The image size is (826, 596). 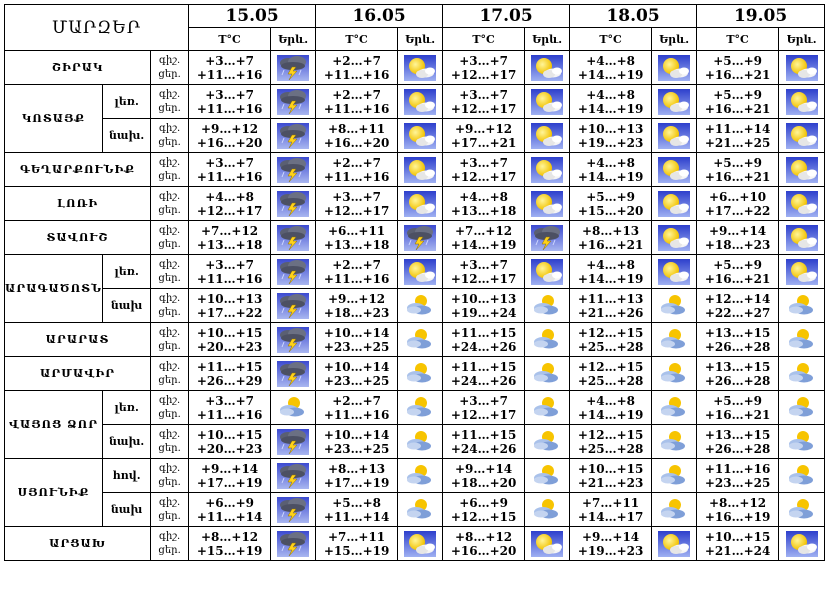 I want to click on subregion-name: նախ., so click(x=127, y=135).